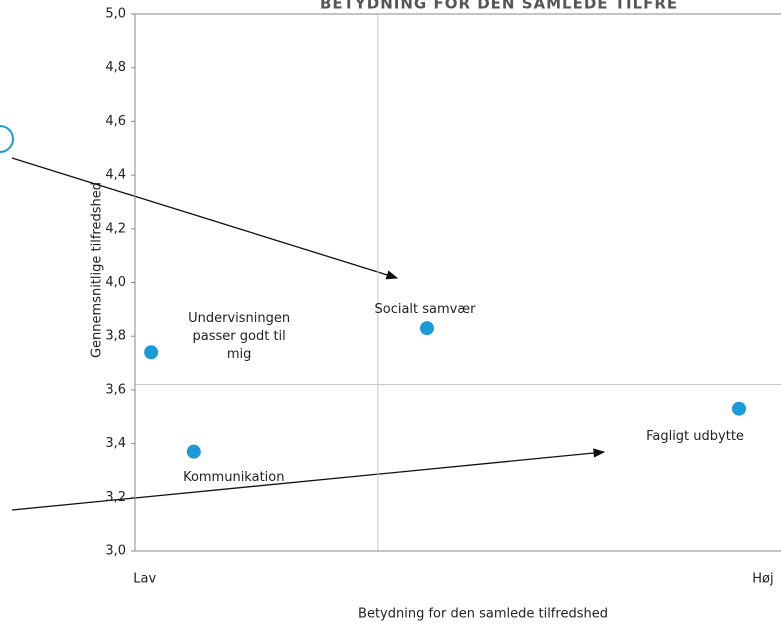  What do you see at coordinates (7, 139) in the screenshot?
I see `partial-circle` at bounding box center [7, 139].